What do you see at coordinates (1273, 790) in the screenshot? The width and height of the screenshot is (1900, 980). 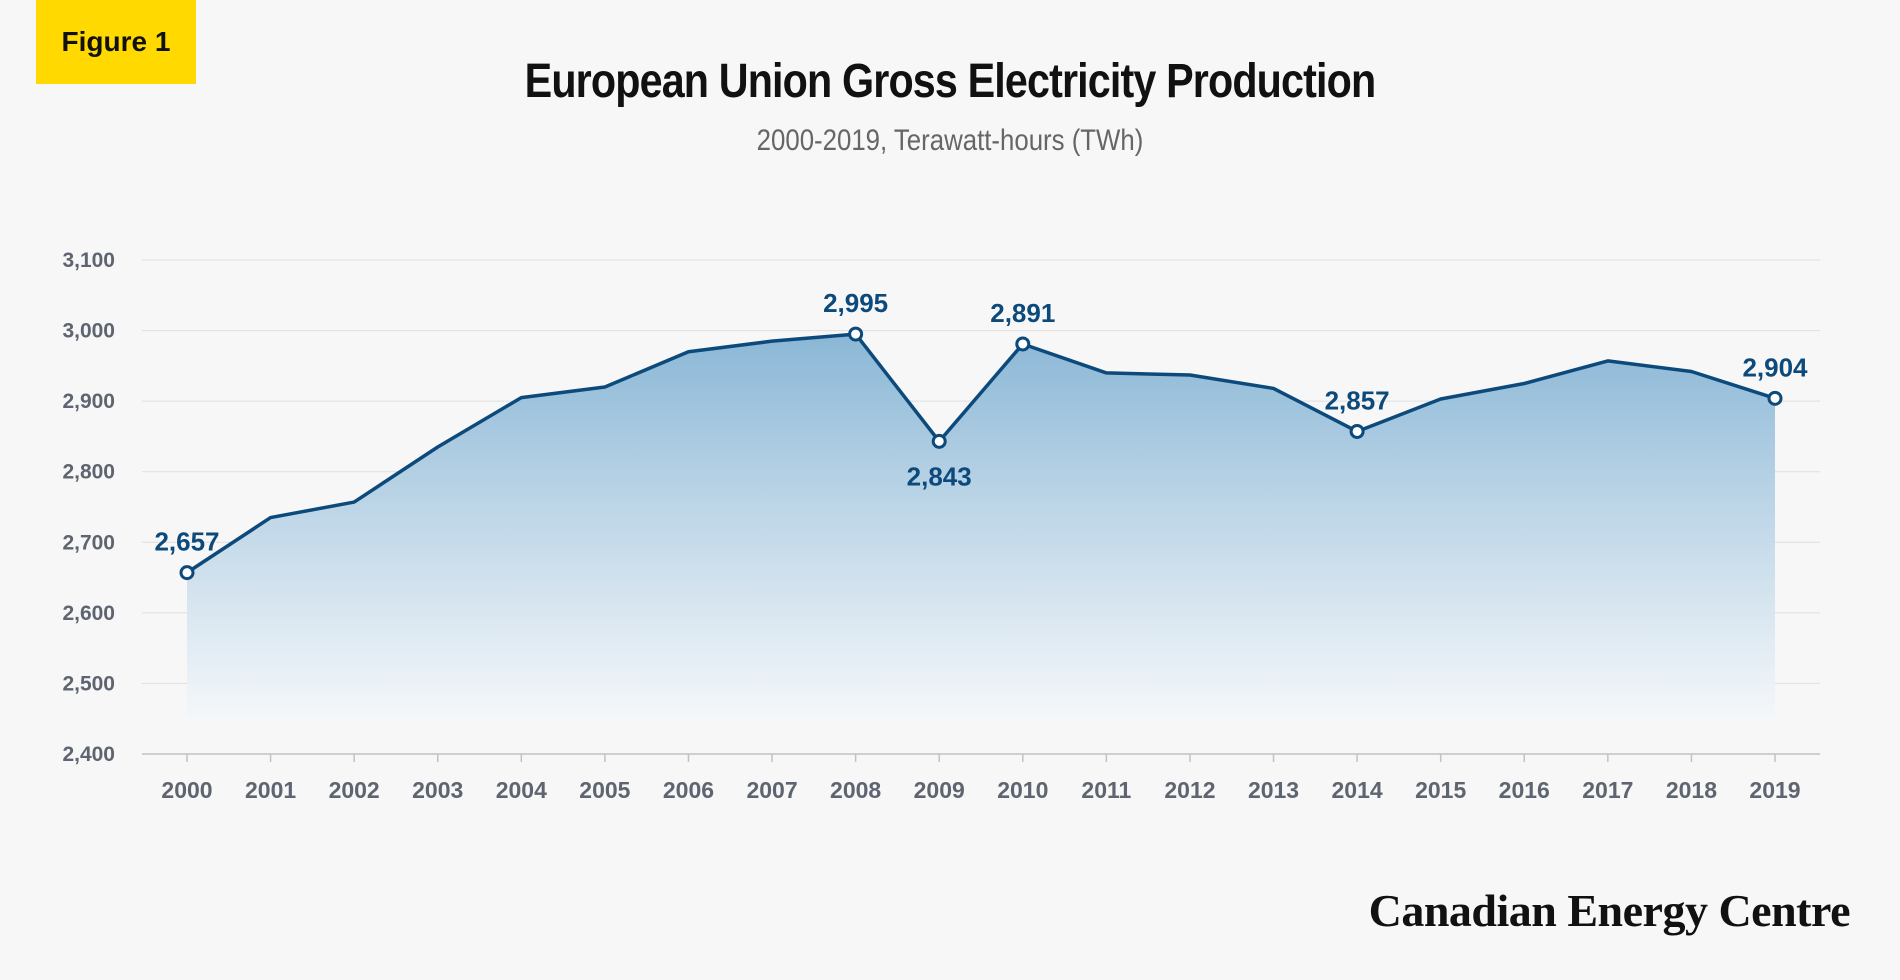 I see `x-tick-label: 2013` at bounding box center [1273, 790].